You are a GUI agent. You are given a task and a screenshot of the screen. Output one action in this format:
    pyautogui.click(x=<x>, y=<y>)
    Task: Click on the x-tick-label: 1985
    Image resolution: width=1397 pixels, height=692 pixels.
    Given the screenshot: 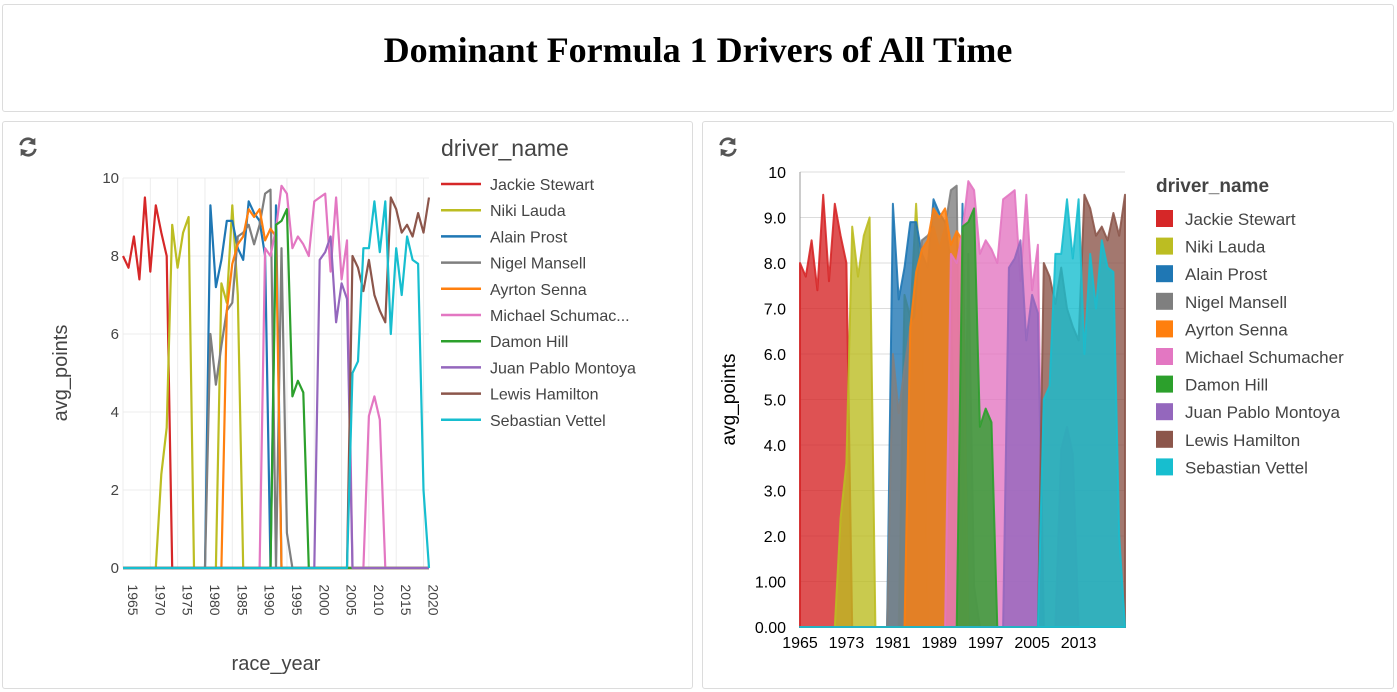 What is the action you would take?
    pyautogui.click(x=242, y=599)
    